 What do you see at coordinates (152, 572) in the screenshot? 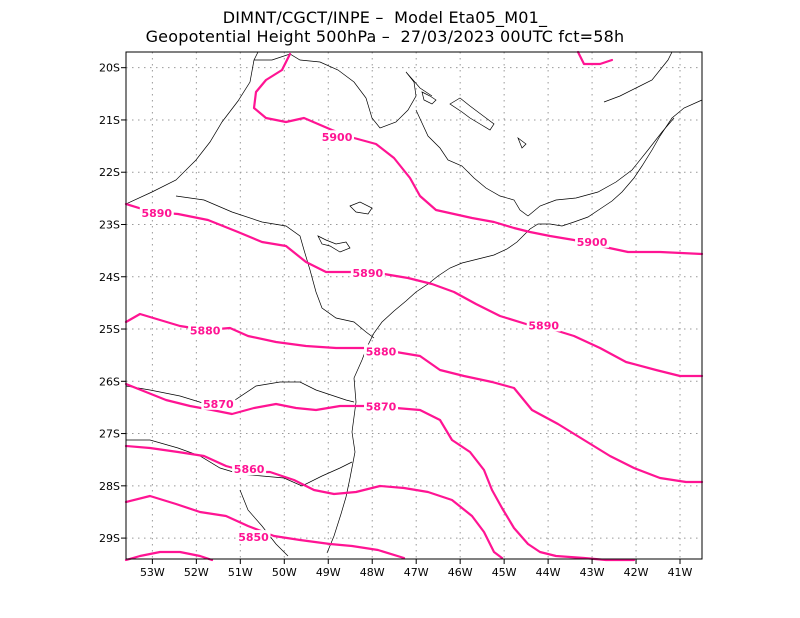
I see `longitude-tick-label: 53W` at bounding box center [152, 572].